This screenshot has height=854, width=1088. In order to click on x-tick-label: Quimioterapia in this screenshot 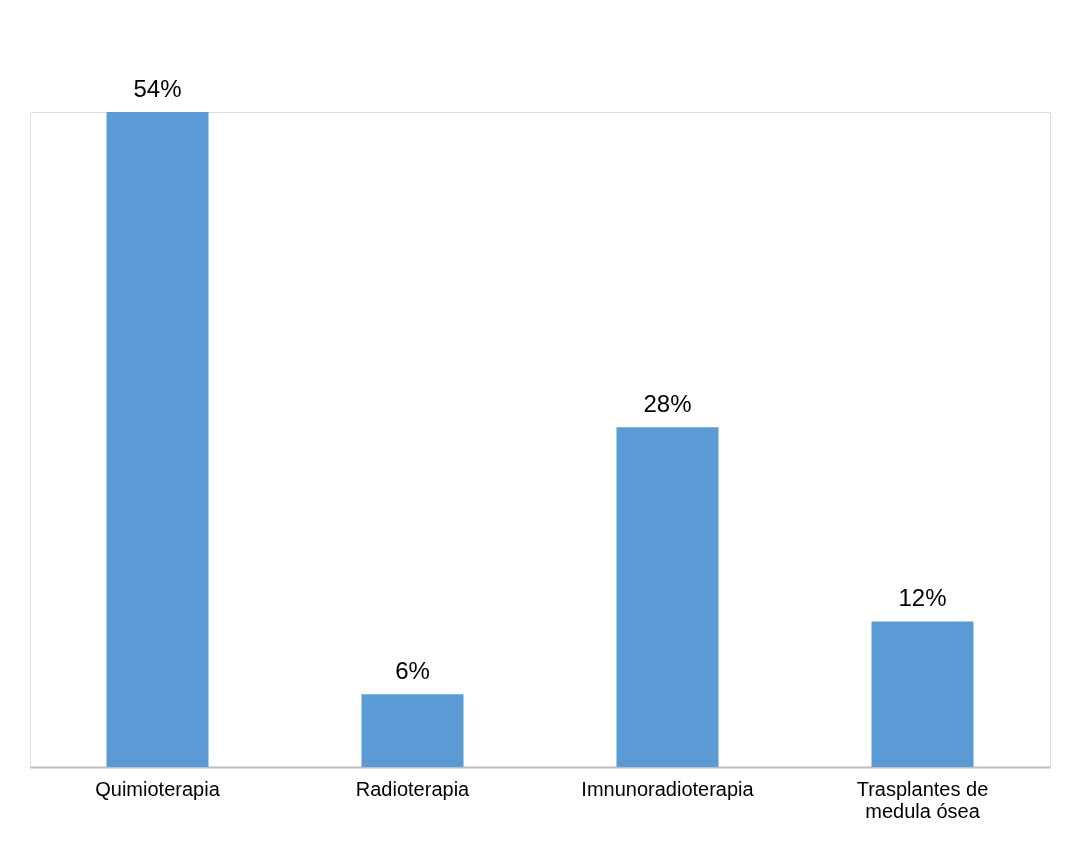, I will do `click(158, 788)`.